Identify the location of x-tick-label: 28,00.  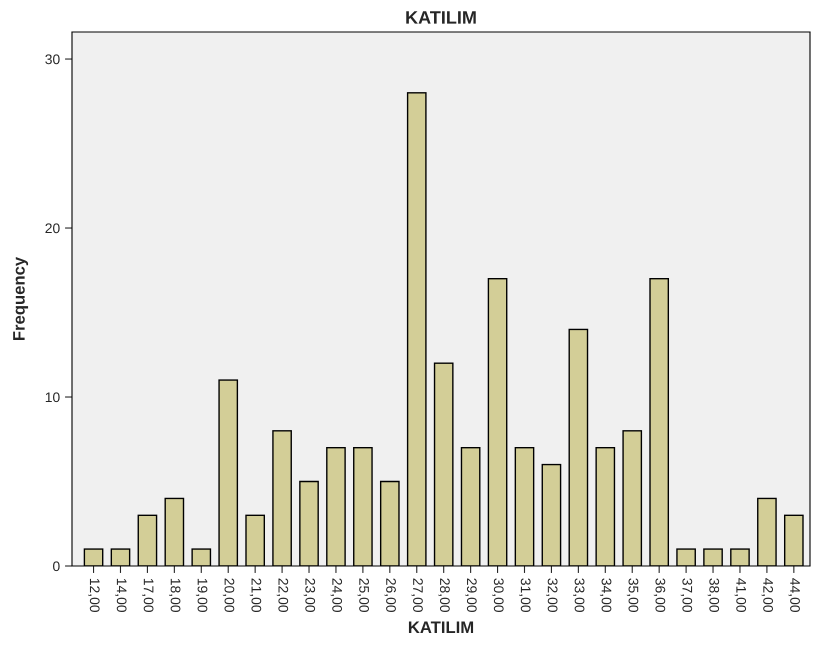
(444, 595).